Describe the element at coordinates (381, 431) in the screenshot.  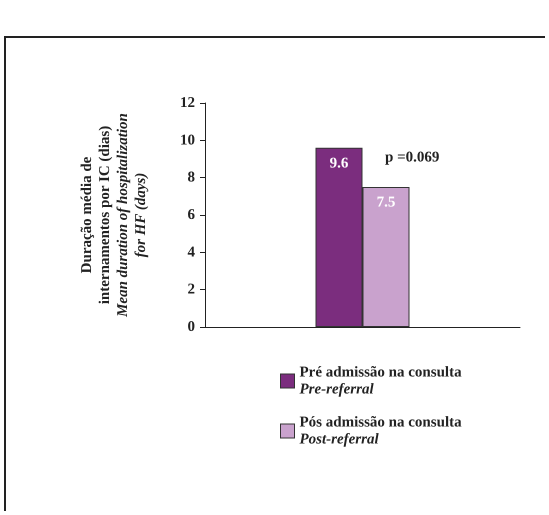
I see `legend-label: Pós admissão na consulta Post-referral` at that location.